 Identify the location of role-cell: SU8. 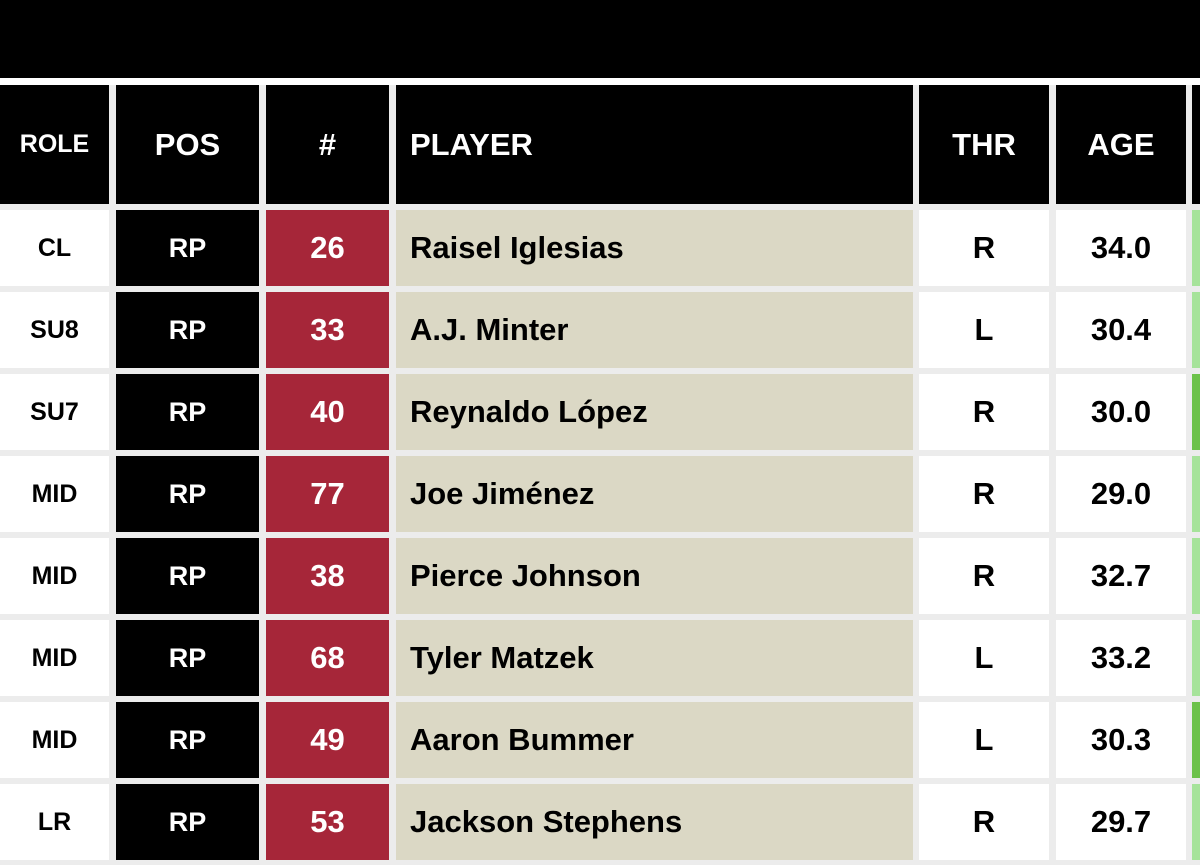
(54, 330).